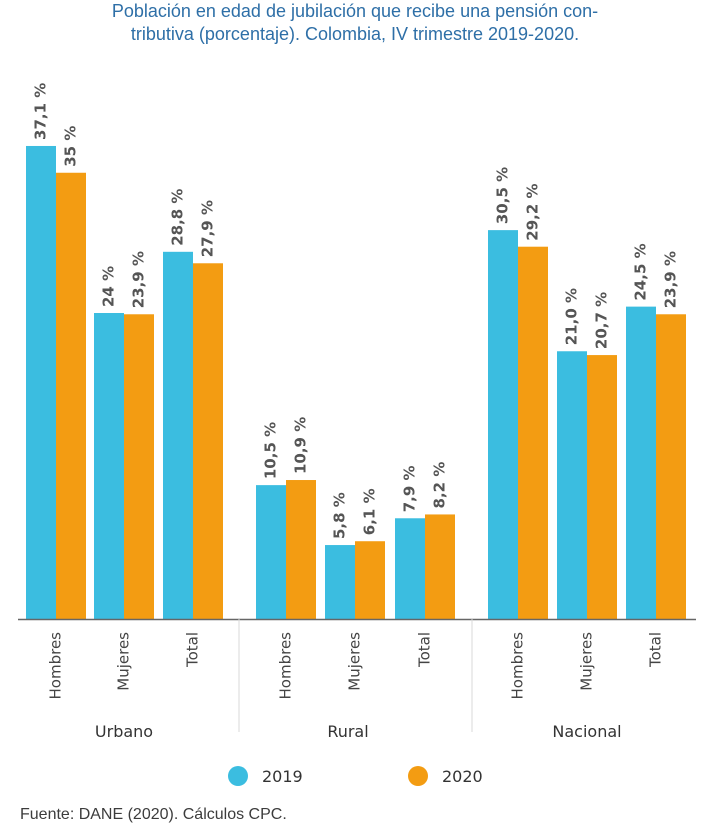 This screenshot has height=838, width=710. What do you see at coordinates (347, 731) in the screenshot?
I see `group-label-rural: Rural` at bounding box center [347, 731].